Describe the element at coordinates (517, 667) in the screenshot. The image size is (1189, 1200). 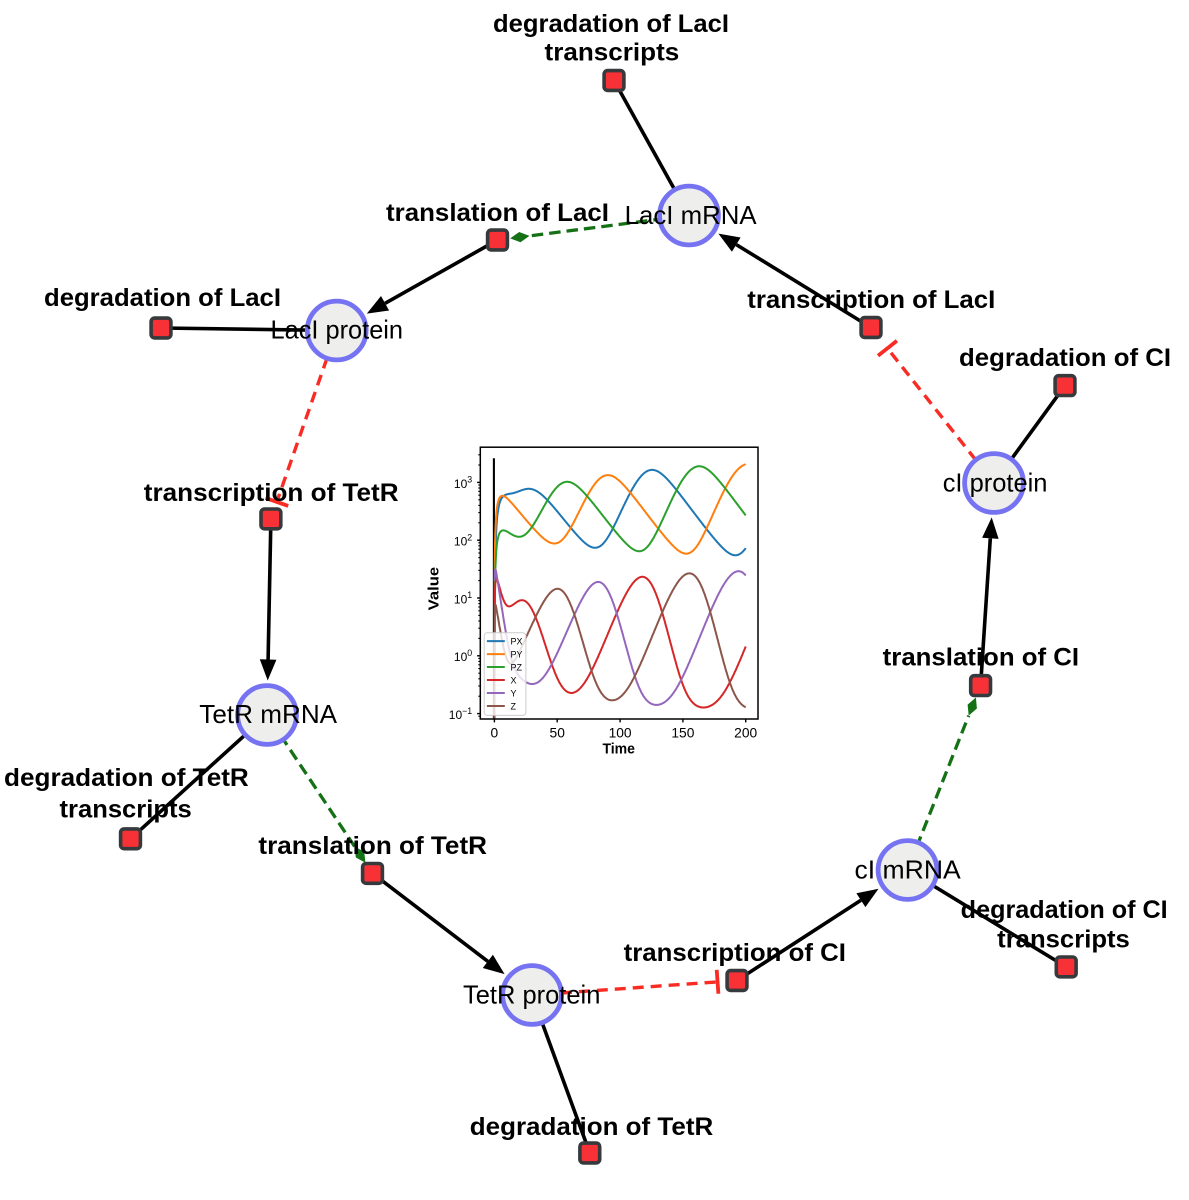
I see `svg-text: PZ` at that location.